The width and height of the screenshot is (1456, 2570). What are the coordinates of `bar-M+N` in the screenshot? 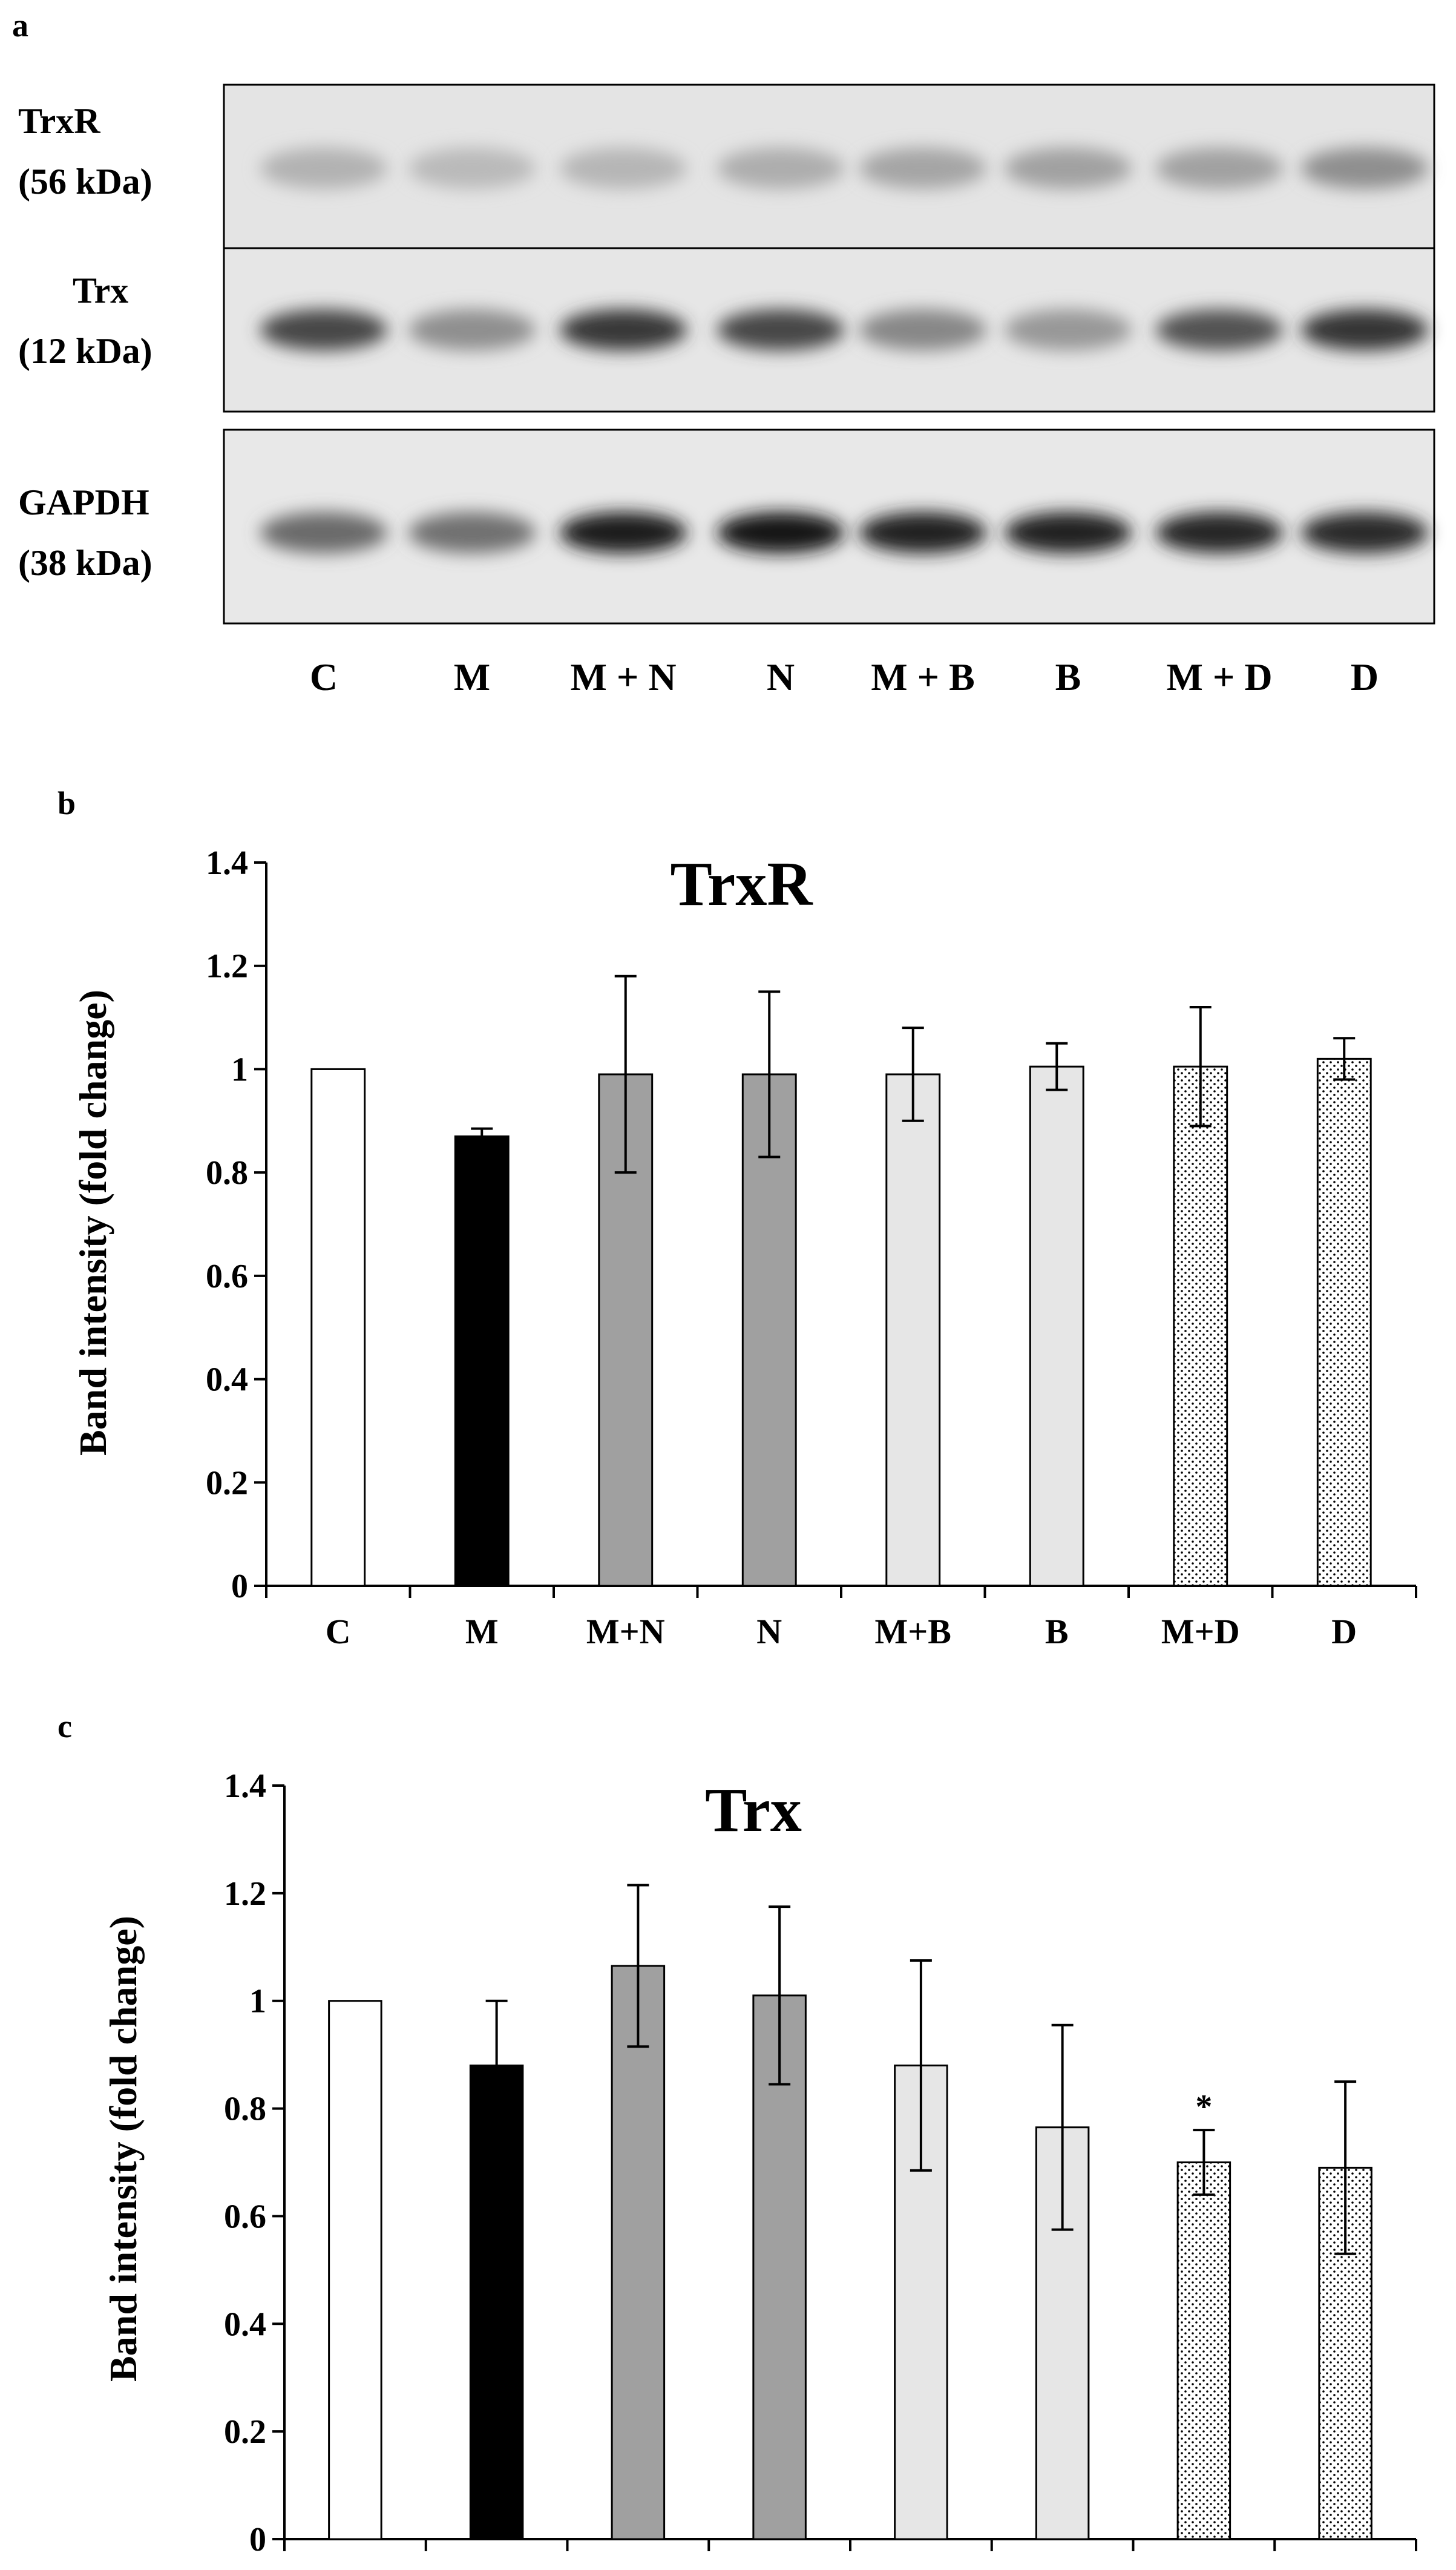 It's located at (638, 2252).